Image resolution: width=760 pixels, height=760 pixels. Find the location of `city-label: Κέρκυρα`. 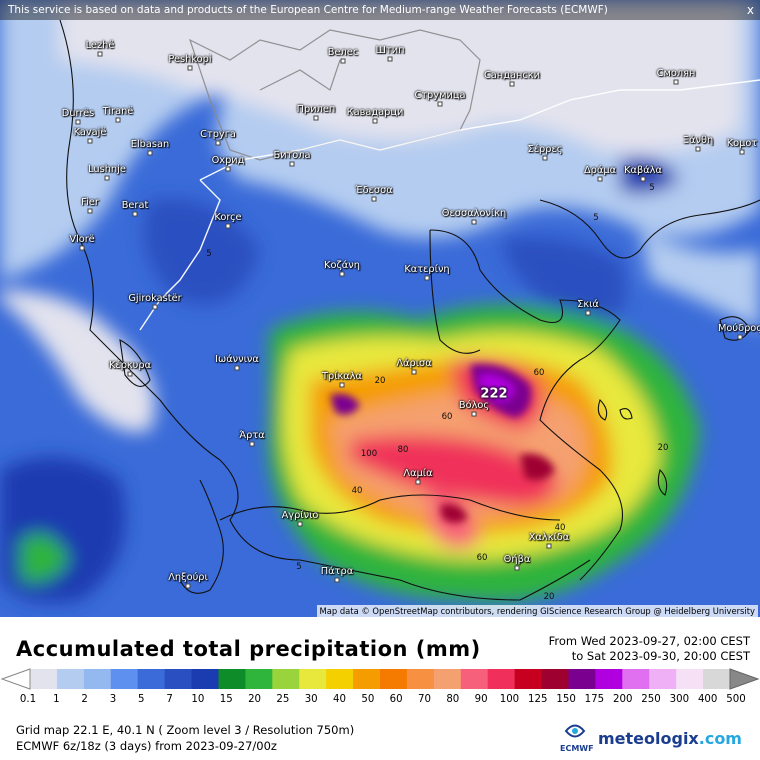

city-label: Κέρκυρα is located at coordinates (130, 365).